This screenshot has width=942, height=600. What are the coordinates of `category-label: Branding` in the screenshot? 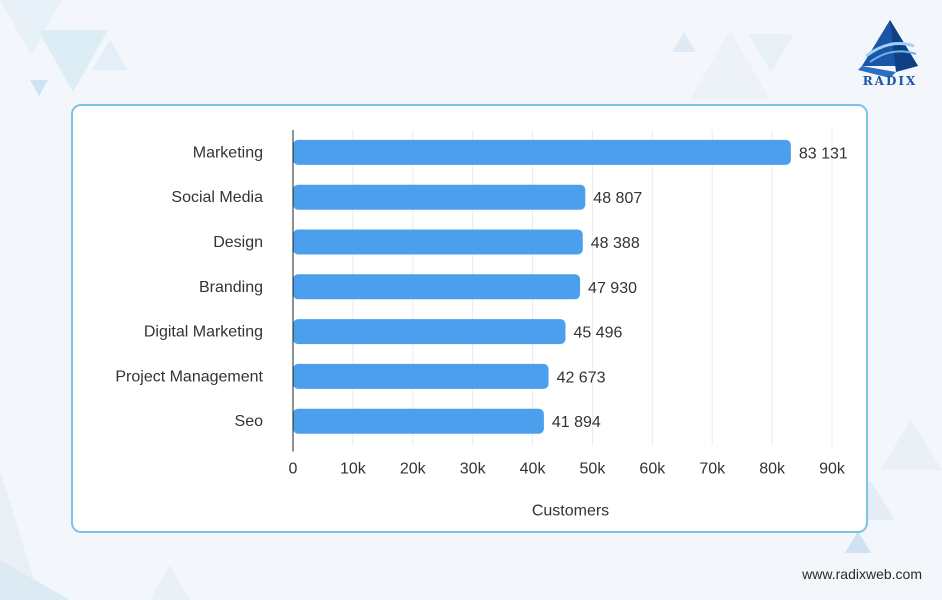 It's located at (231, 287).